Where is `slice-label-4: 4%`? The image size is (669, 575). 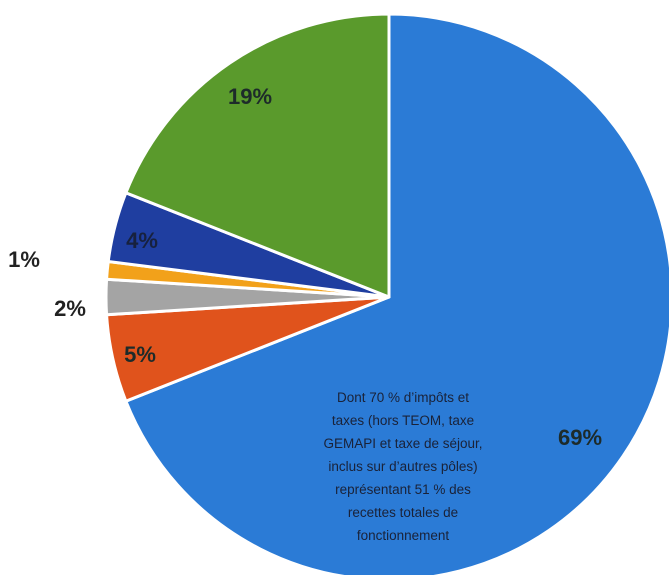
slice-label-4: 4% is located at coordinates (142, 240).